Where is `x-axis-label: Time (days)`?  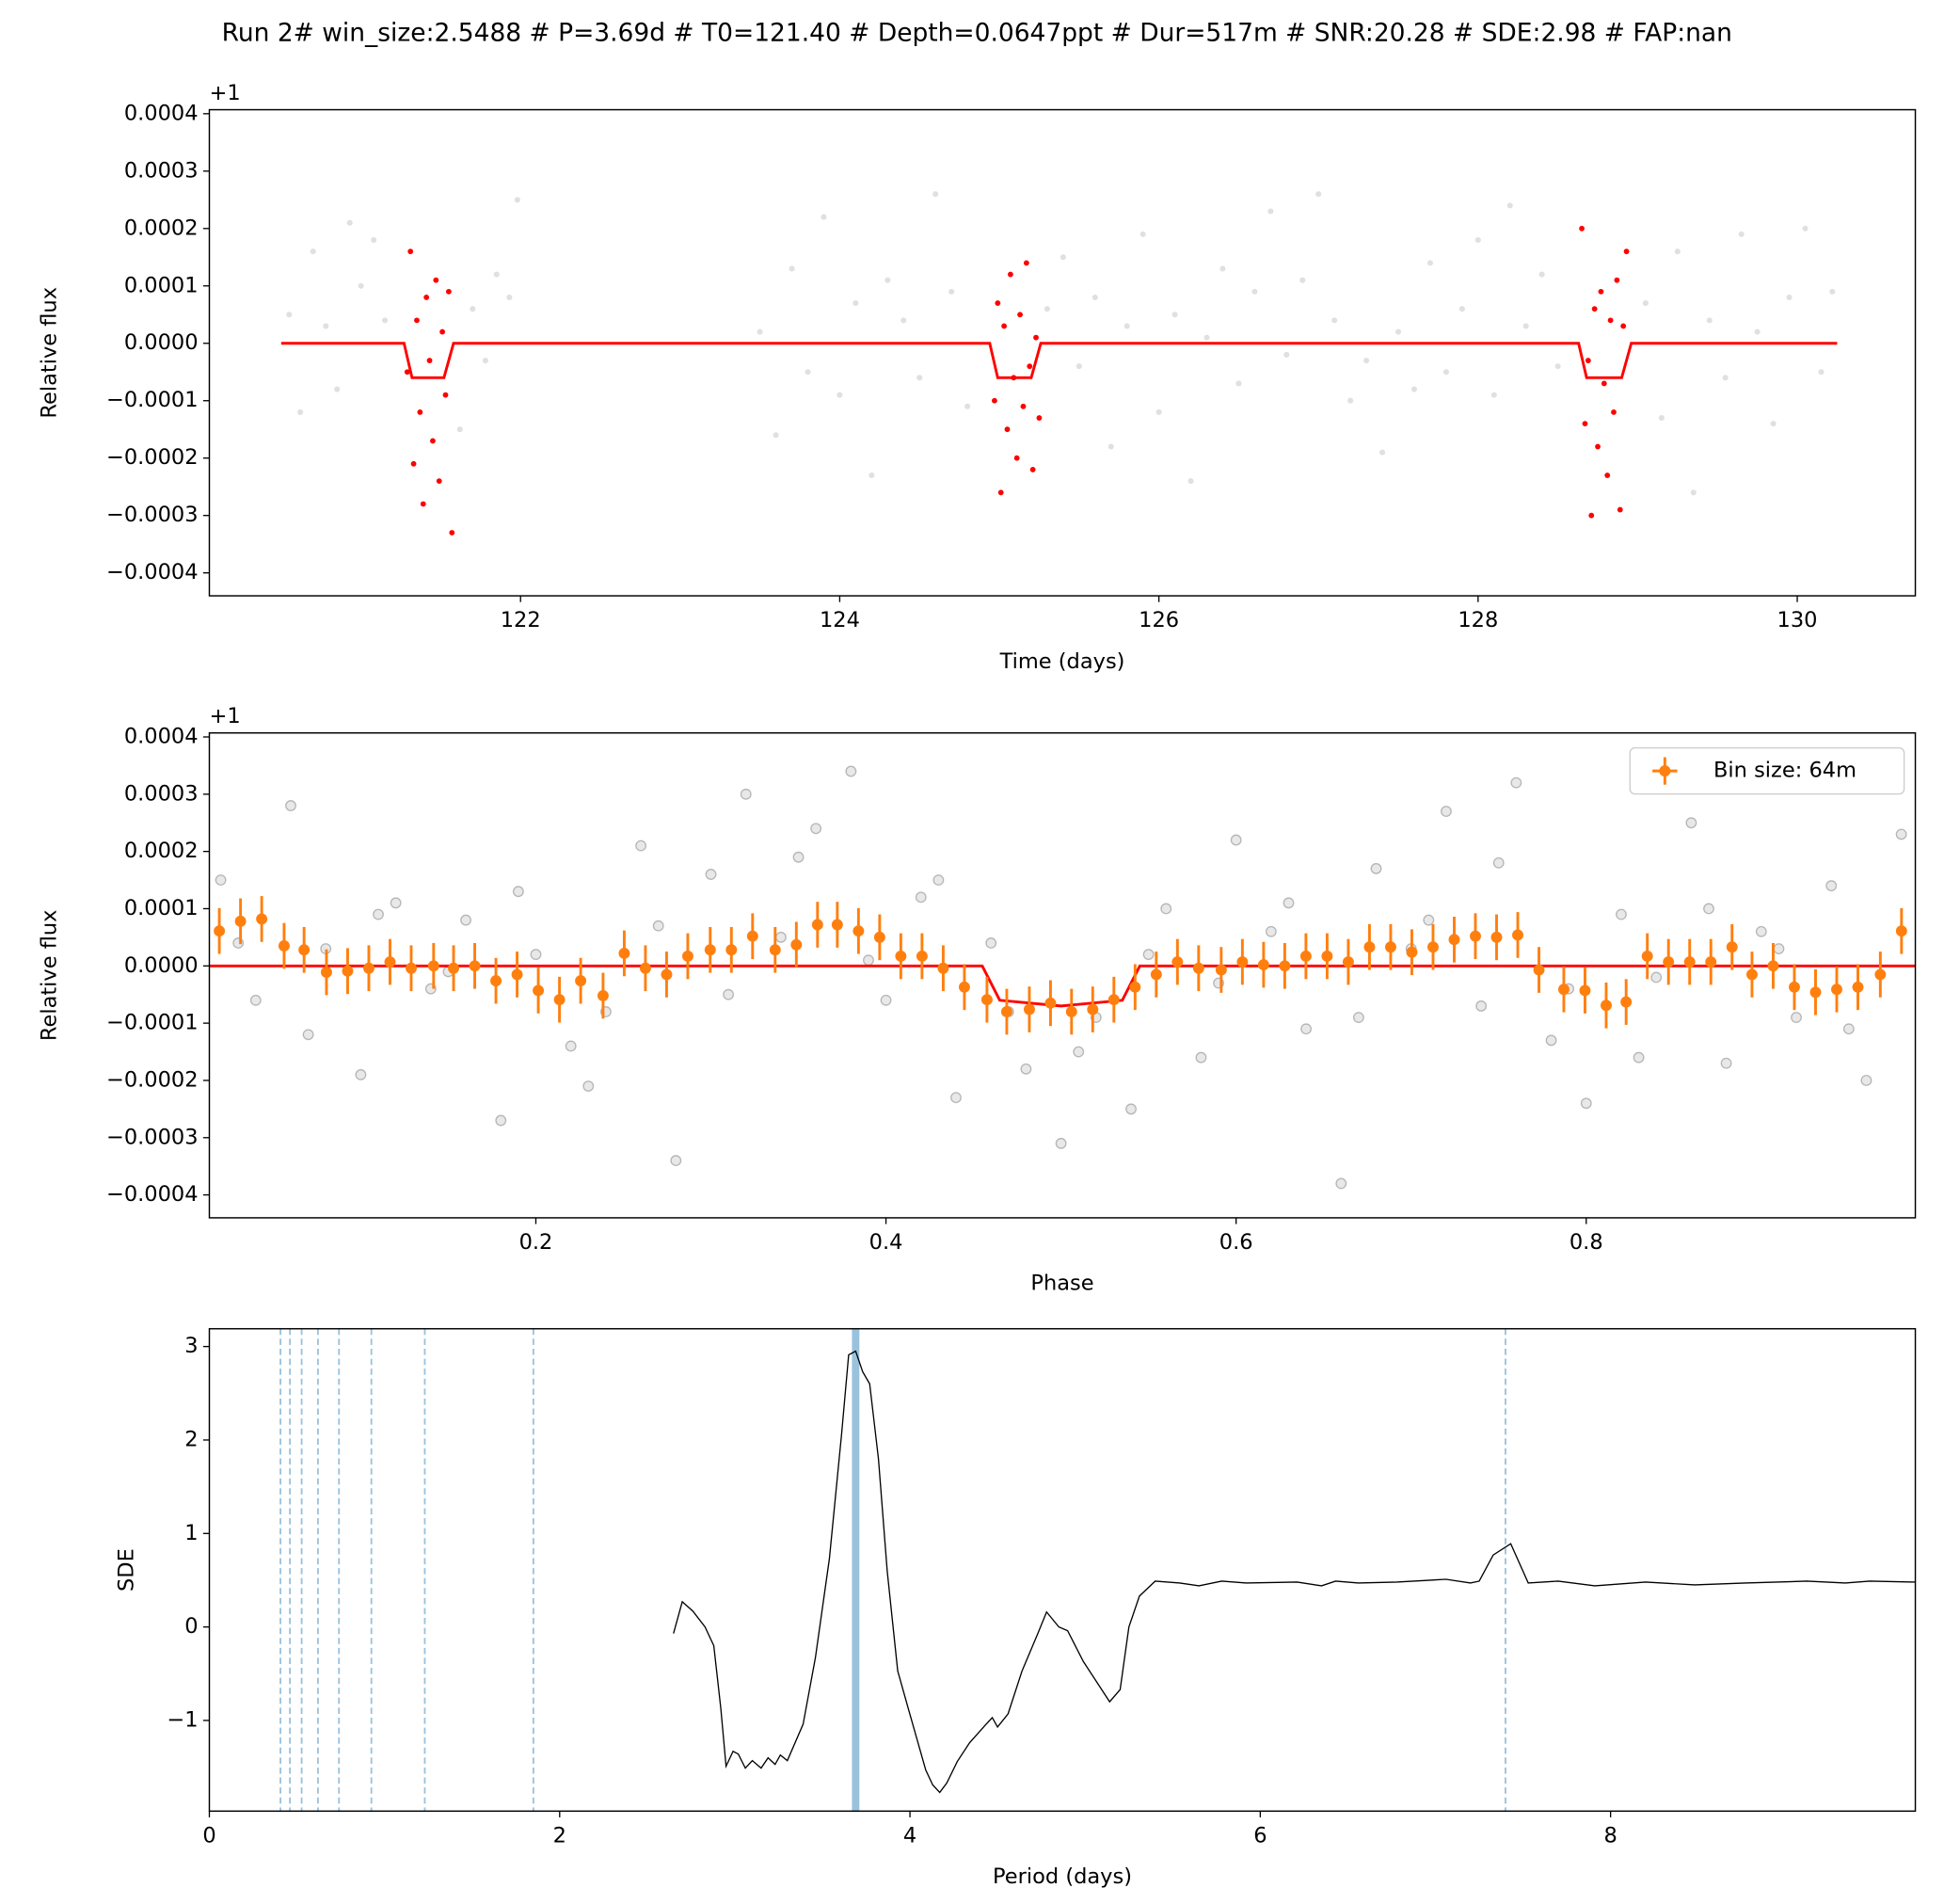 x-axis-label: Time (days) is located at coordinates (1062, 661).